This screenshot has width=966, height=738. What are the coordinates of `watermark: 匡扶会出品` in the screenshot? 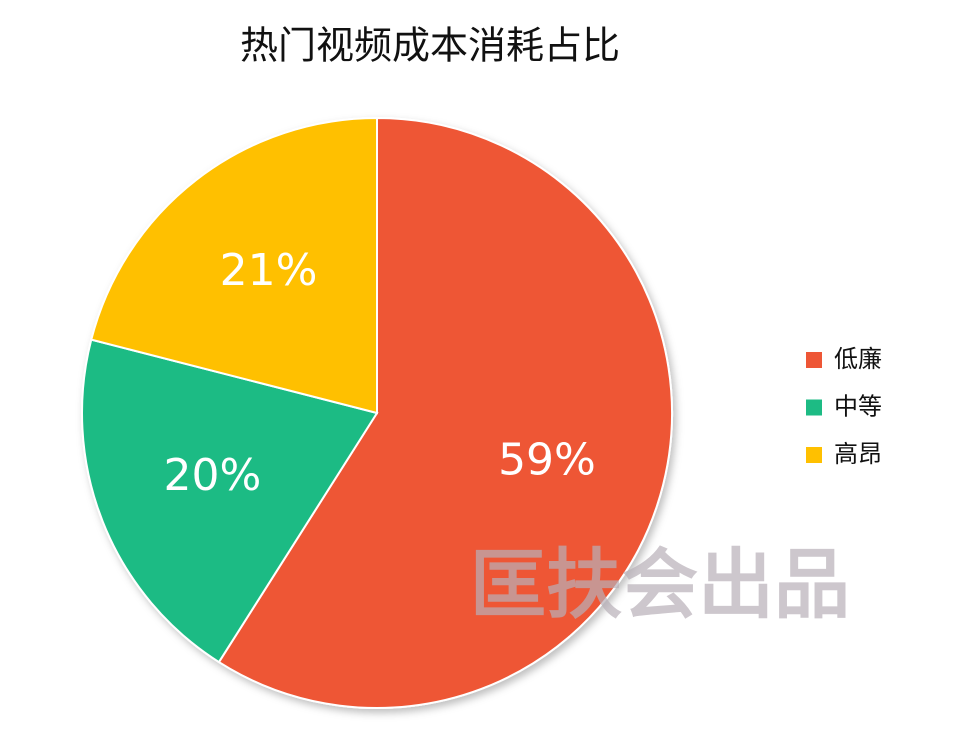 It's located at (660, 584).